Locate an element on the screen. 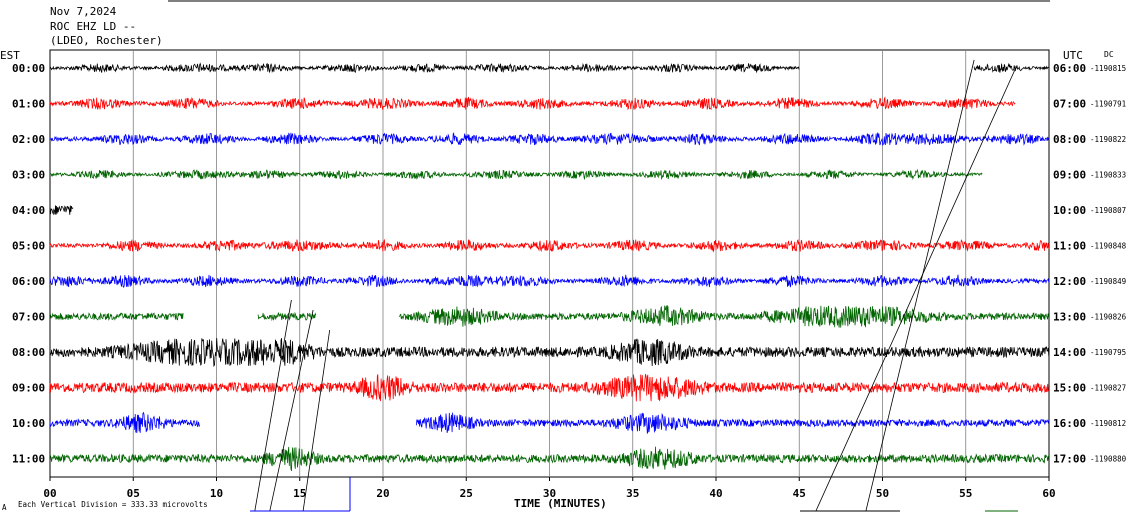  dc-label: DC is located at coordinates (1109, 54).